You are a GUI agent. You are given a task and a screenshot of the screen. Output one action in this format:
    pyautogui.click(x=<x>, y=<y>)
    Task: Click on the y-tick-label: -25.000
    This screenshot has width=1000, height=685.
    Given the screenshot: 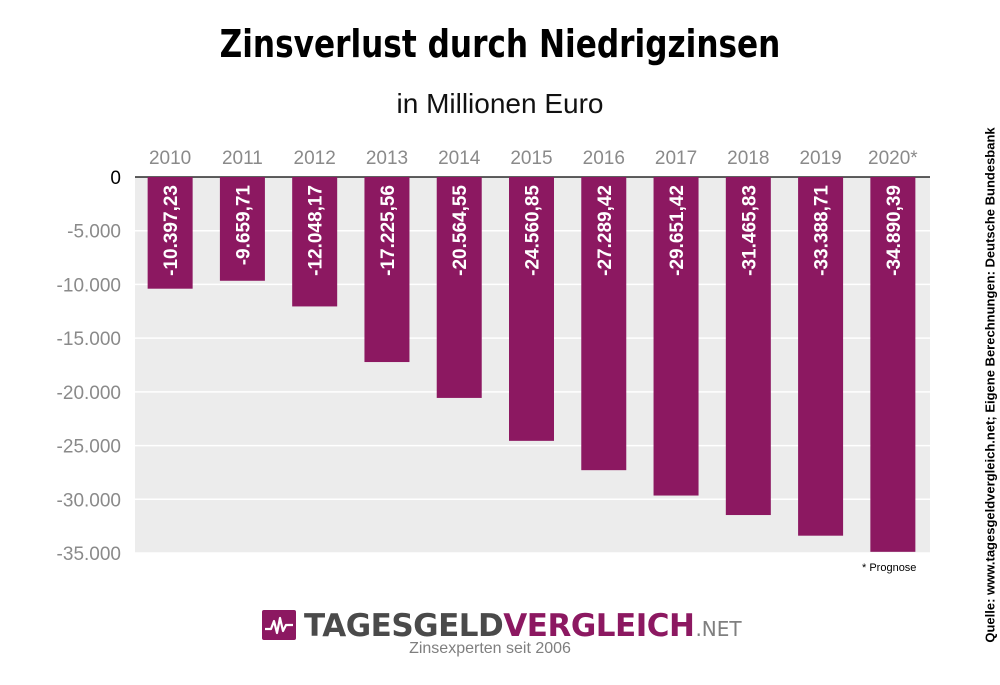 What is the action you would take?
    pyautogui.click(x=89, y=447)
    